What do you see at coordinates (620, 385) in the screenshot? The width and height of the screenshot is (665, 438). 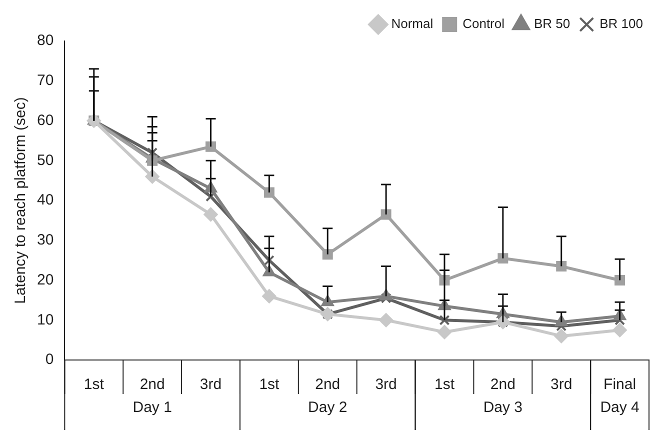 I see `x-tick-label: Final` at bounding box center [620, 385].